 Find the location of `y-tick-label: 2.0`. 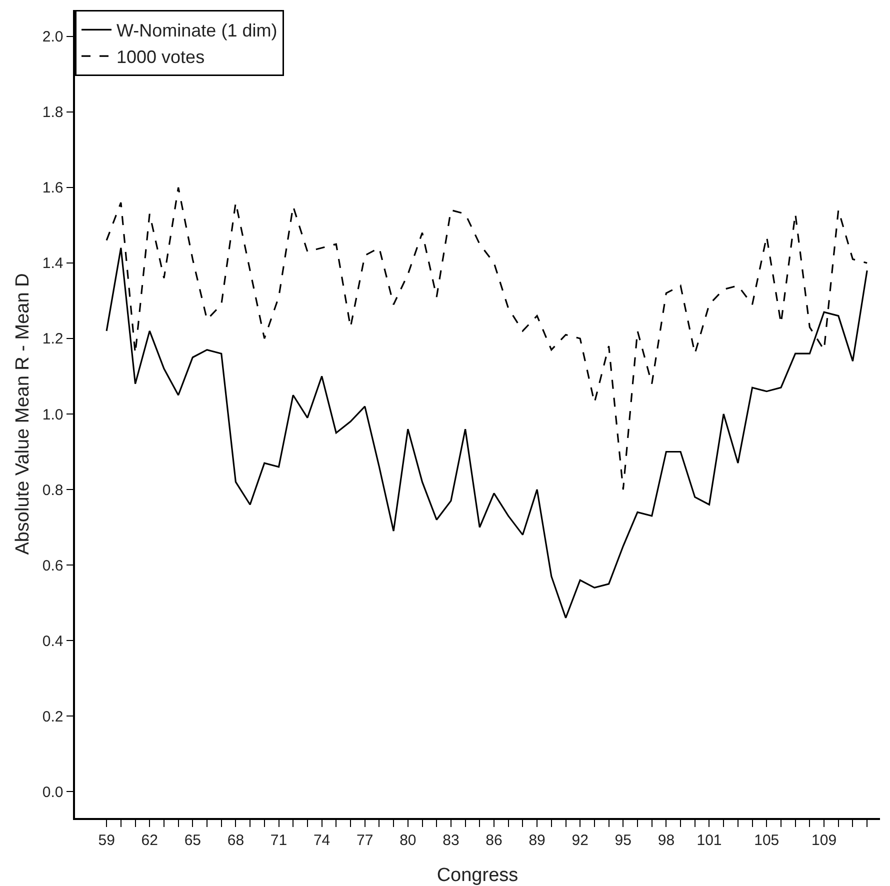

y-tick-label: 2.0 is located at coordinates (53, 37).